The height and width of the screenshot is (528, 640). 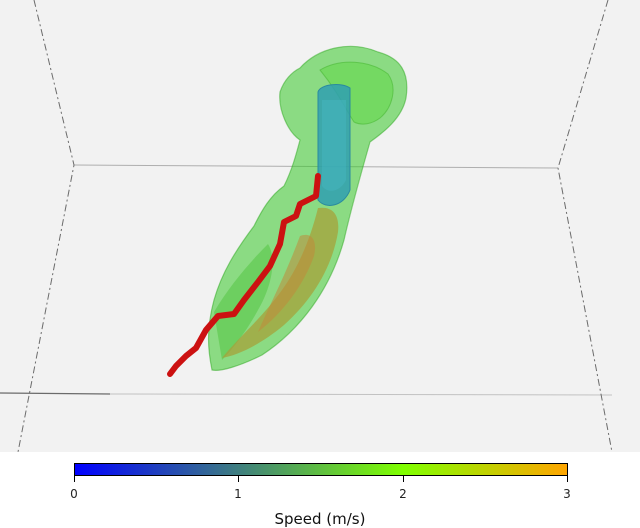 What do you see at coordinates (334, 145) in the screenshot?
I see `plume-inner-core` at bounding box center [334, 145].